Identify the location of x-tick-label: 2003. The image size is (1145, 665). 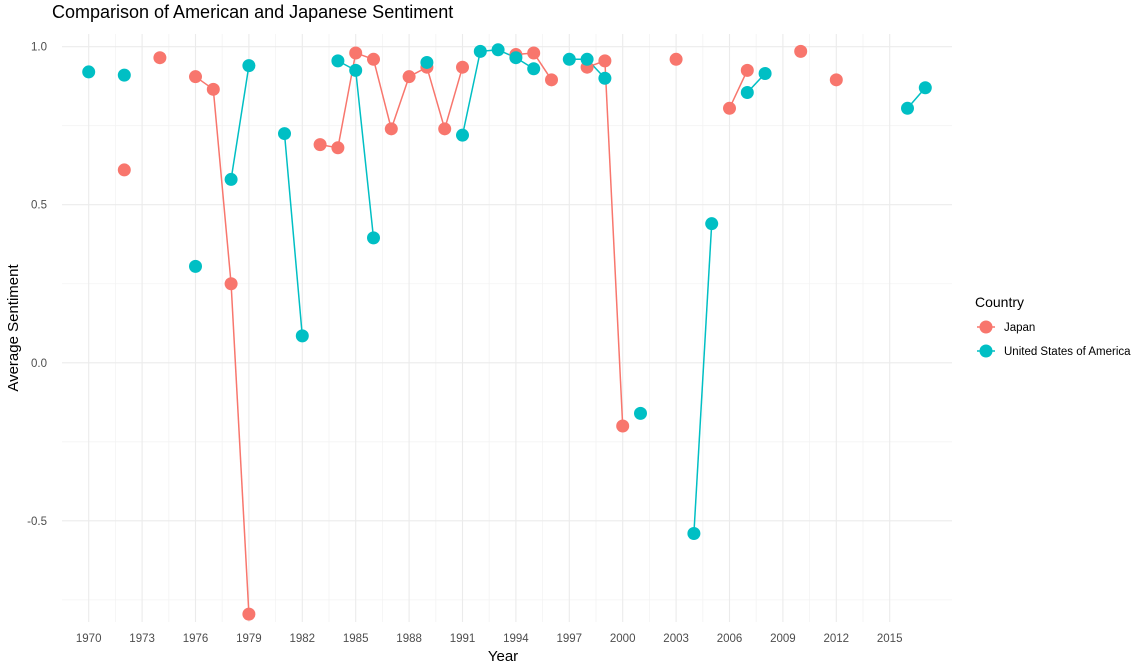
(676, 639).